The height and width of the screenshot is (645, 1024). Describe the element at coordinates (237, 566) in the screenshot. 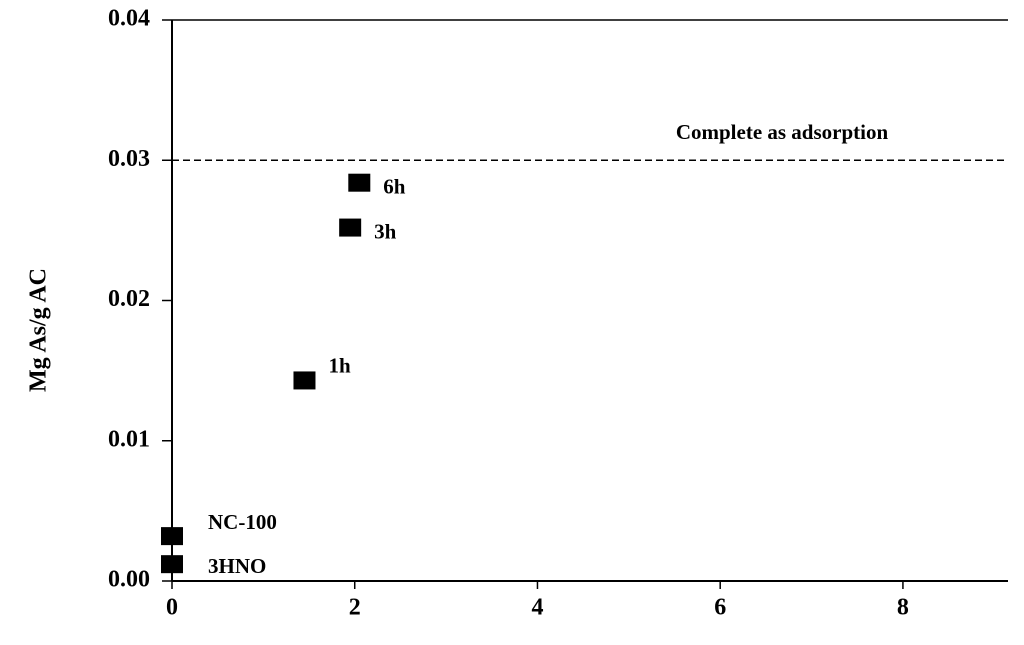

I see `point-label: 3HNO` at that location.